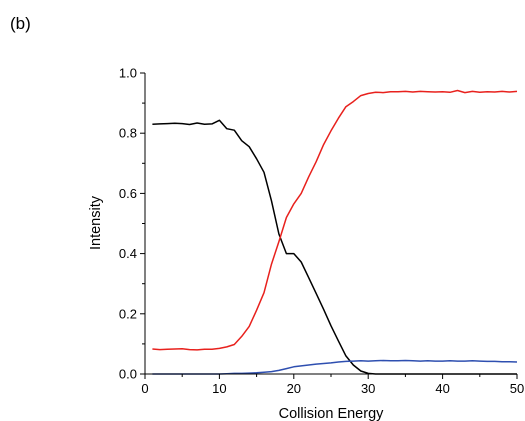 This screenshot has height=421, width=525. I want to click on x-tick-label: 10, so click(219, 388).